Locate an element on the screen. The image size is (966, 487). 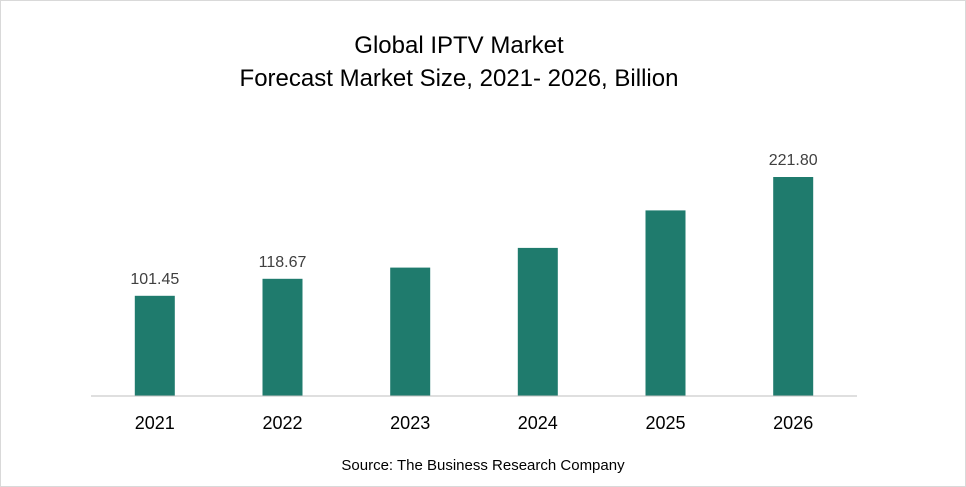
x-tick-2024: 2024 is located at coordinates (538, 423).